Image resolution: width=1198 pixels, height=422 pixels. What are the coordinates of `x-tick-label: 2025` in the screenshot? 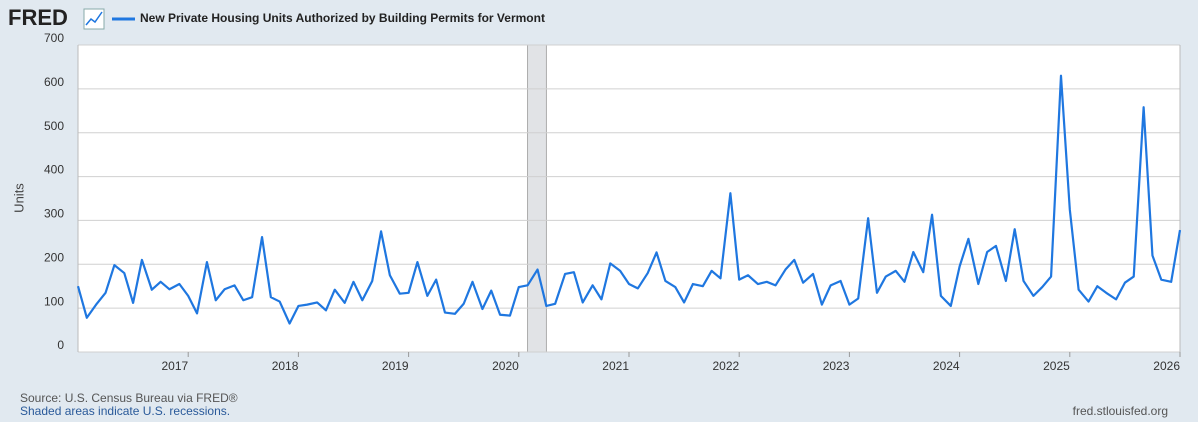 It's located at (1056, 366).